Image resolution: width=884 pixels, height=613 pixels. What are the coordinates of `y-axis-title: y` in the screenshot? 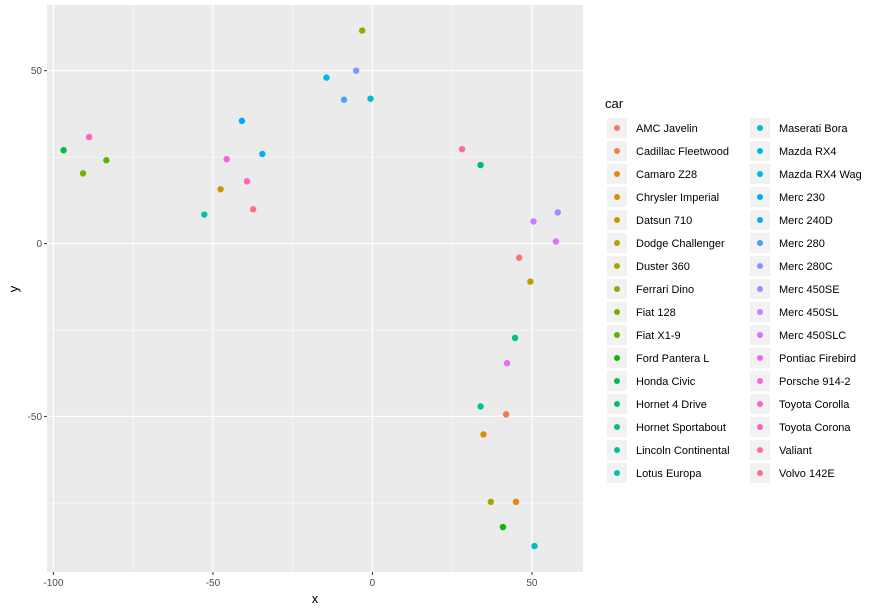 It's located at (13, 288).